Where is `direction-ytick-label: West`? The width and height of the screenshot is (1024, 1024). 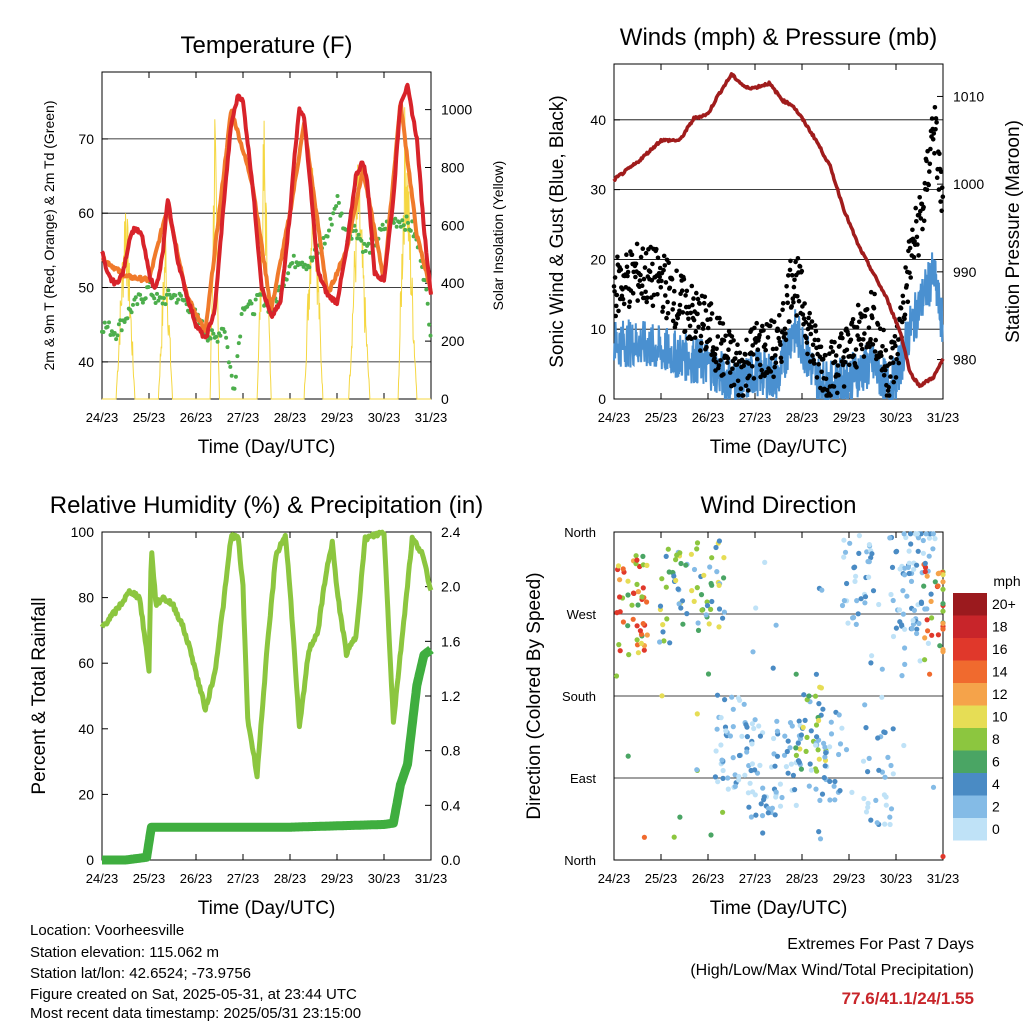 direction-ytick-label: West is located at coordinates (582, 614).